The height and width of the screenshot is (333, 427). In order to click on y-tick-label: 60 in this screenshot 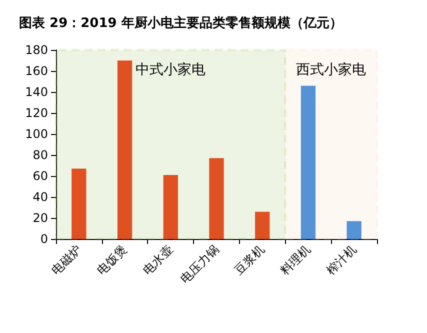, I will do `click(40, 176)`.